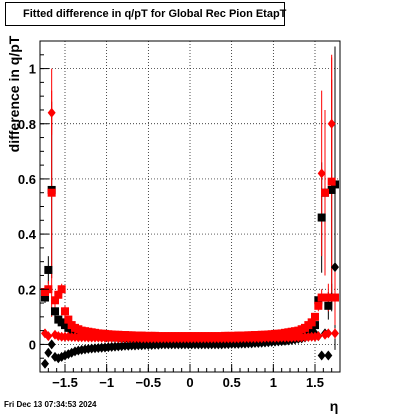  I want to click on y-tick-label: 1, so click(32, 69).